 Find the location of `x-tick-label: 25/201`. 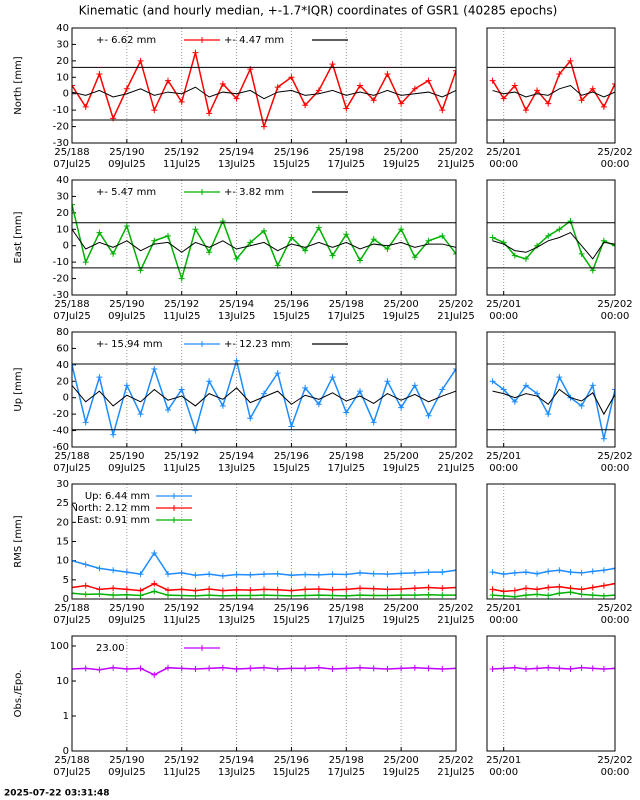

x-tick-label: 25/201 is located at coordinates (503, 152).